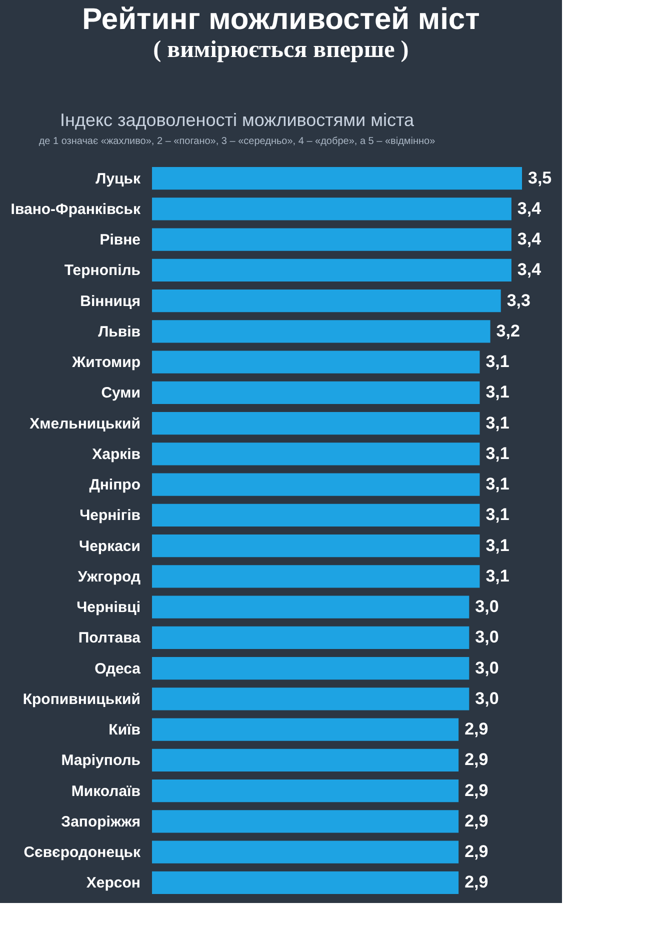  What do you see at coordinates (100, 821) in the screenshot?
I see `y-tick-label: Запоріжжя` at bounding box center [100, 821].